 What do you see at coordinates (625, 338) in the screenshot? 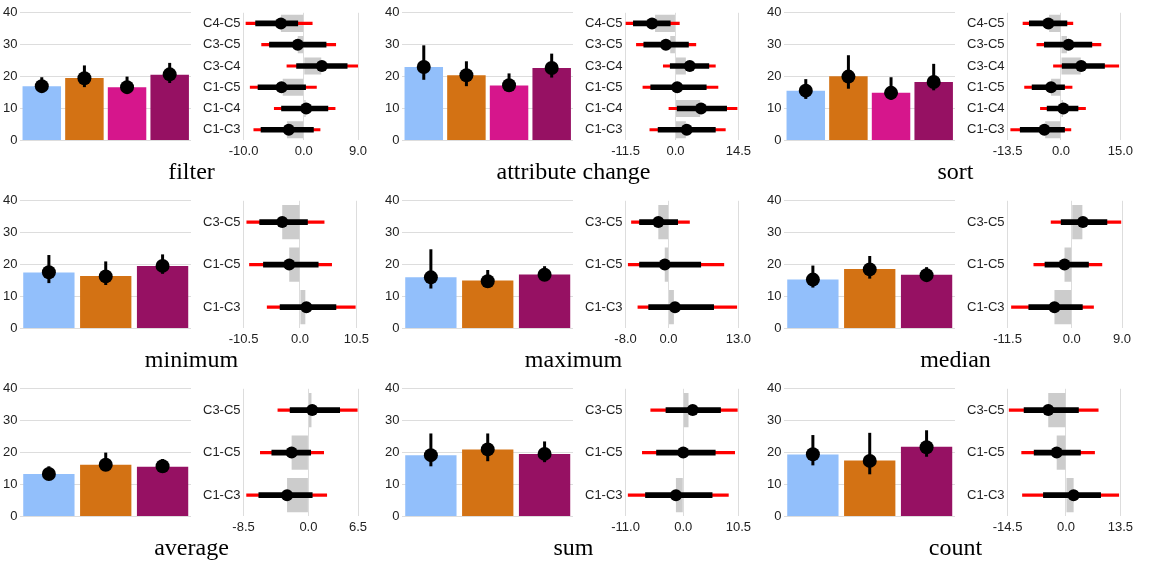
I see `x-tick-label: -8.0` at bounding box center [625, 338].